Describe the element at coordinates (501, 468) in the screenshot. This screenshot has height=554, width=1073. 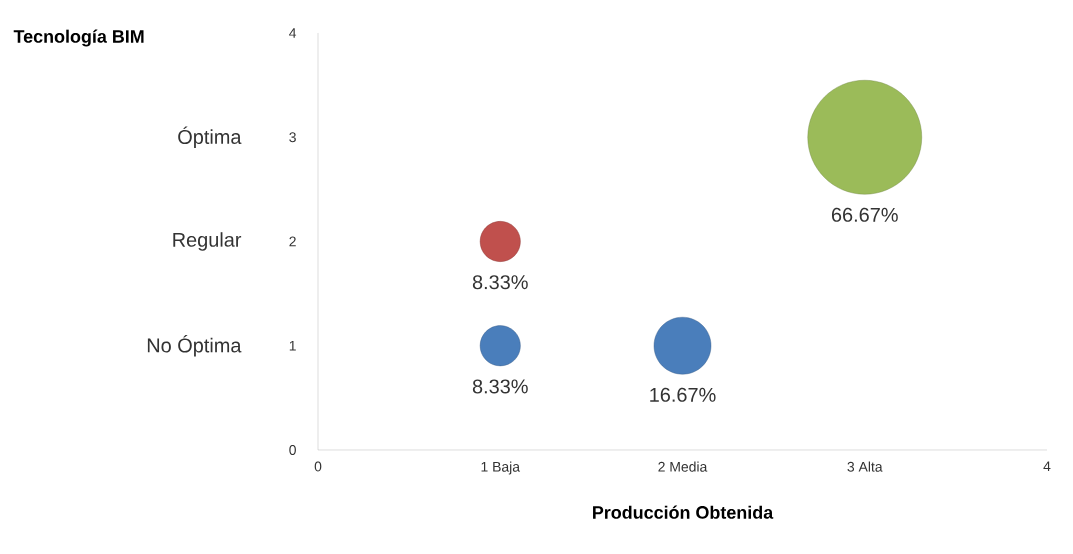
I see `x-tick-label: 1 Baja` at that location.